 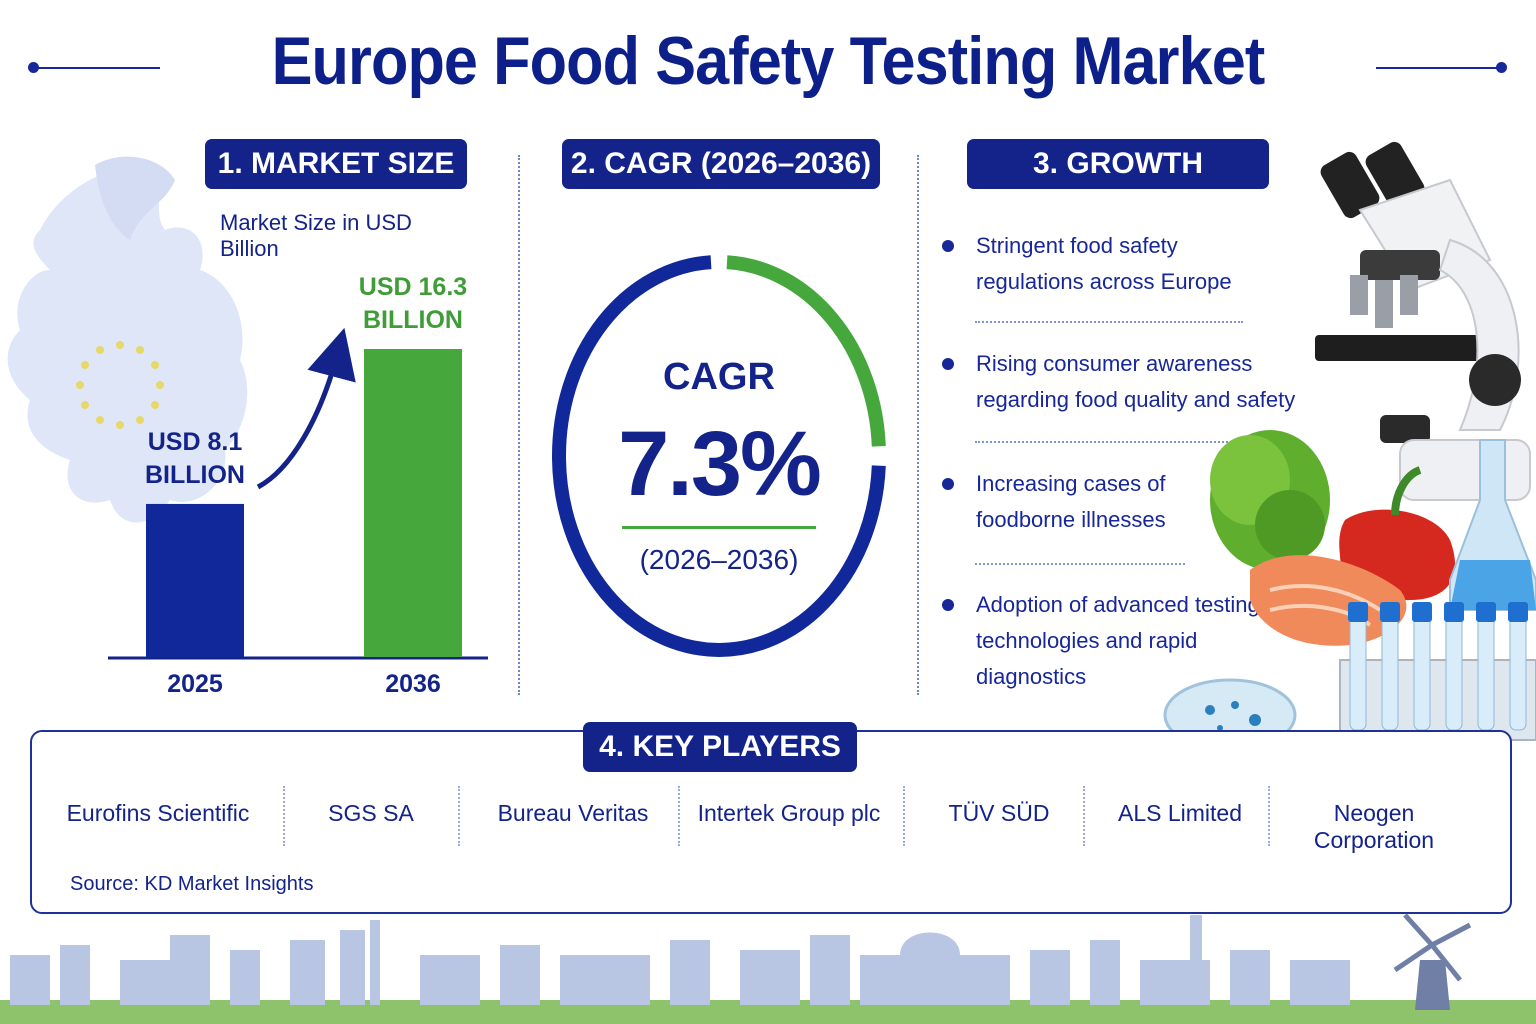 What do you see at coordinates (413, 320) in the screenshot?
I see `bar-label-2036-line2: BILLION` at bounding box center [413, 320].